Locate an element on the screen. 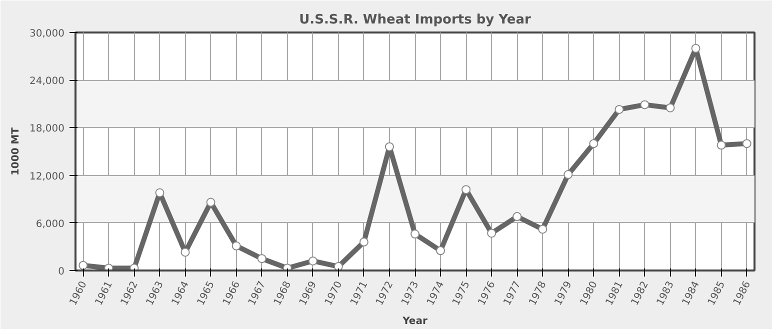 This screenshot has width=772, height=329. x-tick-label: 1977 is located at coordinates (513, 294).